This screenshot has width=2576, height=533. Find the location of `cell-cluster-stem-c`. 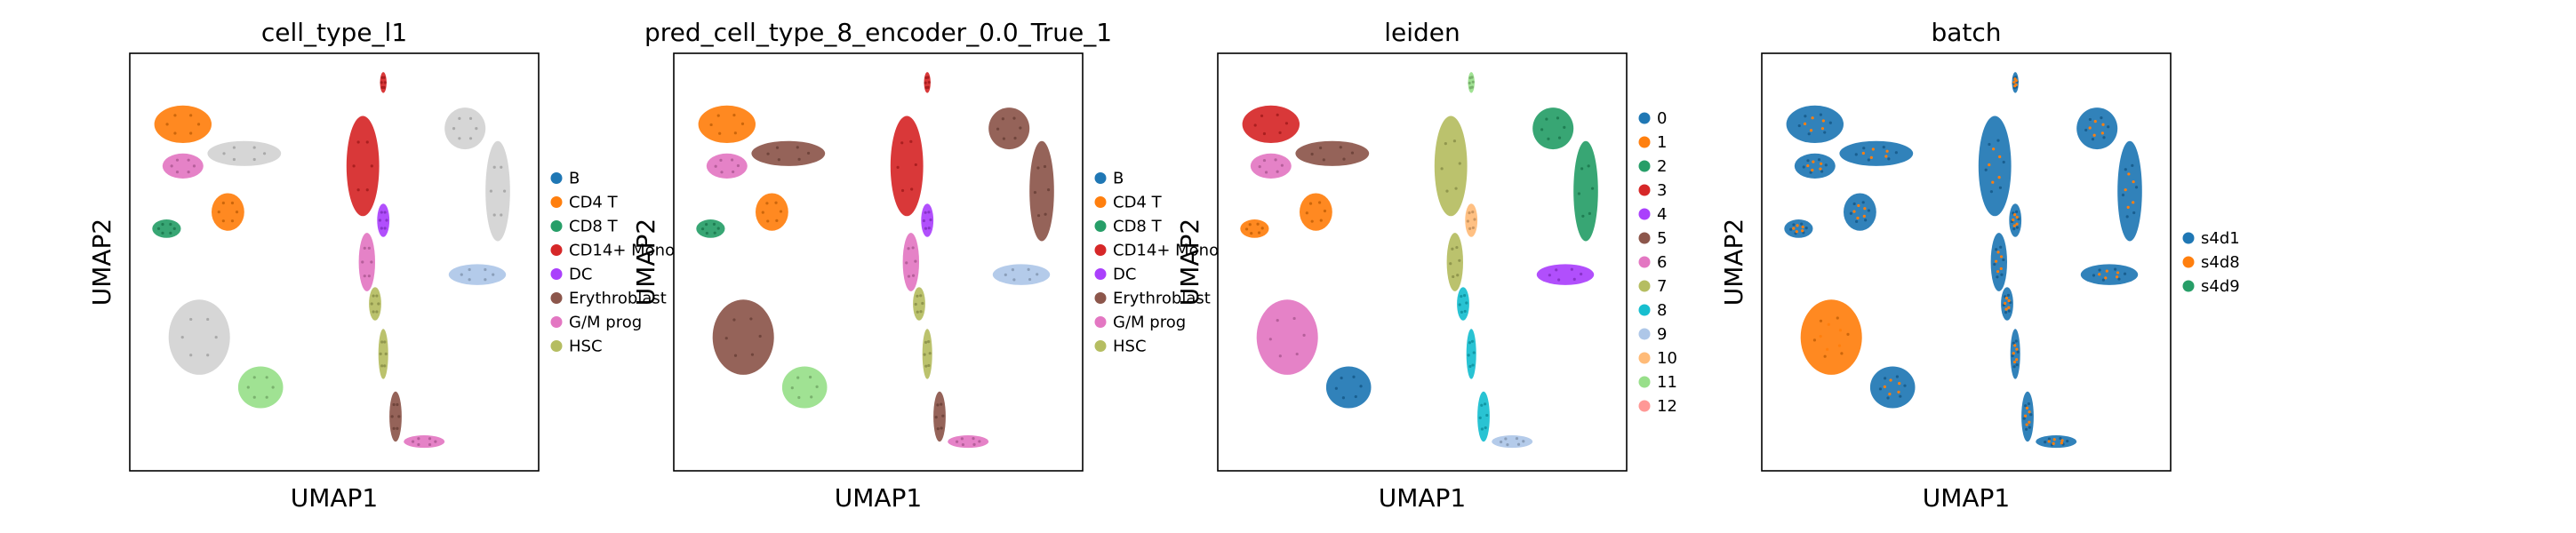

cell-cluster-stem-c is located at coordinates (2056, 442).